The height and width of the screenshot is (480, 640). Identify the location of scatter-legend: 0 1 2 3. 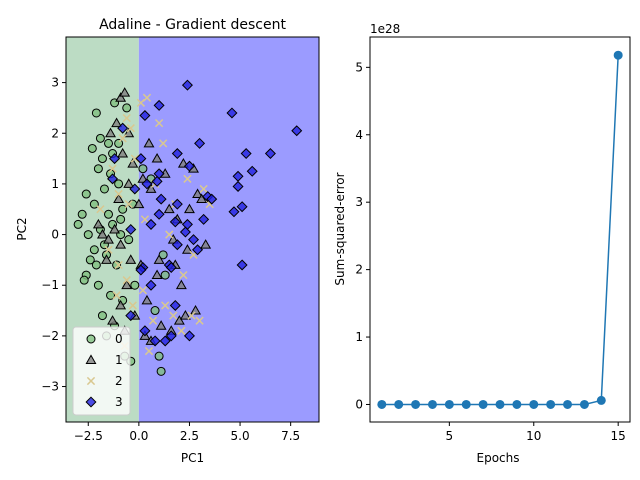
(101, 371).